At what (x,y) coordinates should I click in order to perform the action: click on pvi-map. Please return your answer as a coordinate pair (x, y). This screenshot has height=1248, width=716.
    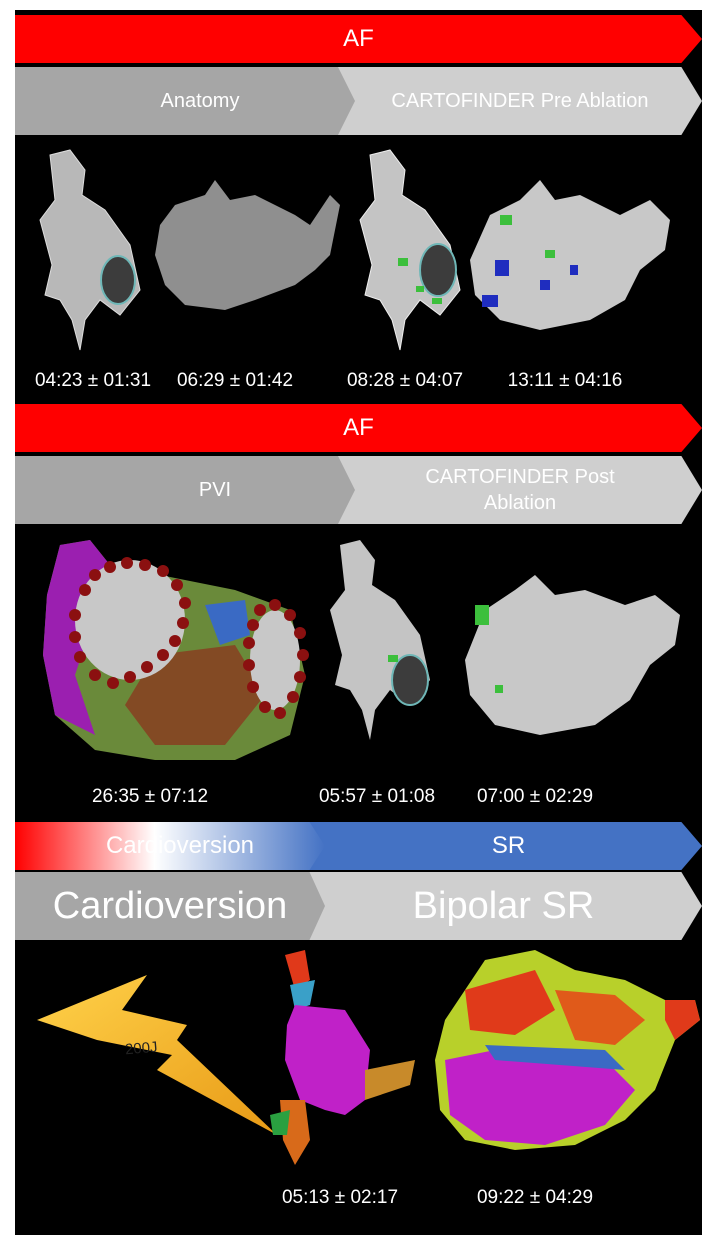
    Looking at the image, I should click on (176, 650).